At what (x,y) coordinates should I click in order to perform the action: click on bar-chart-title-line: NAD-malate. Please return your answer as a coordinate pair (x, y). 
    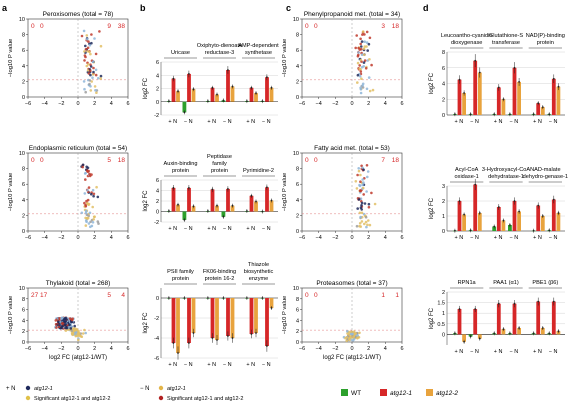
    Looking at the image, I should click on (545, 170).